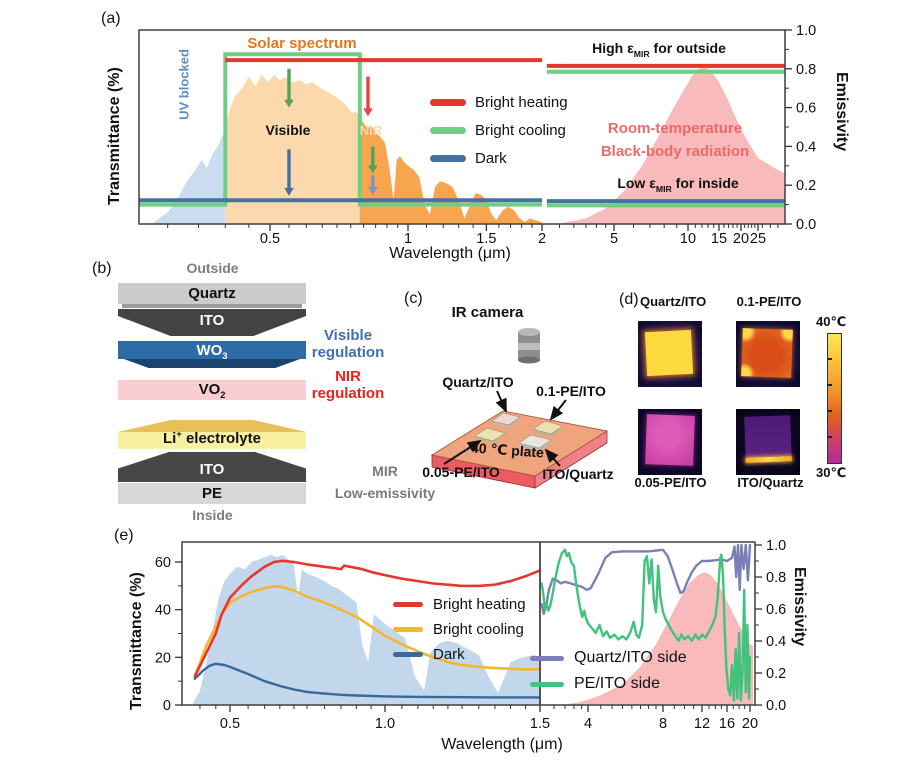 The image size is (900, 768). I want to click on nir-cooling-arrow, so click(373, 160).